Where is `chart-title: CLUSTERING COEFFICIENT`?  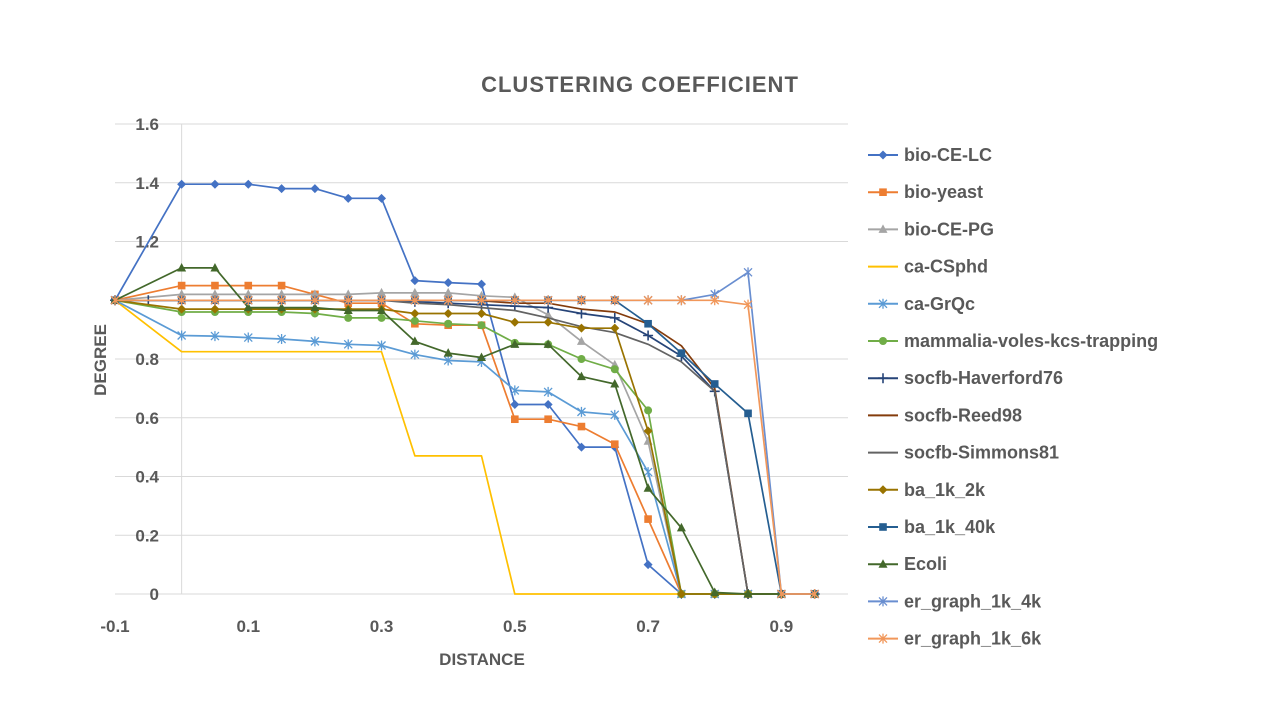
chart-title: CLUSTERING COEFFICIENT is located at coordinates (640, 84).